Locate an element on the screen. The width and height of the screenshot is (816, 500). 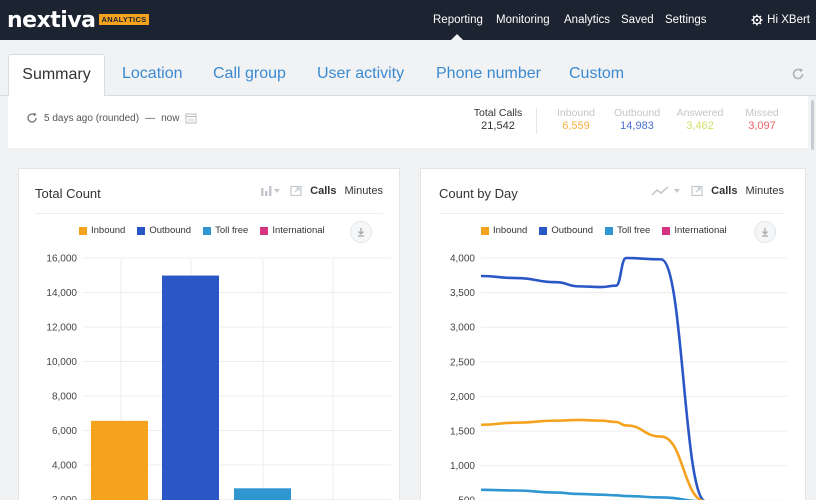
tab-location: Location is located at coordinates (152, 73).